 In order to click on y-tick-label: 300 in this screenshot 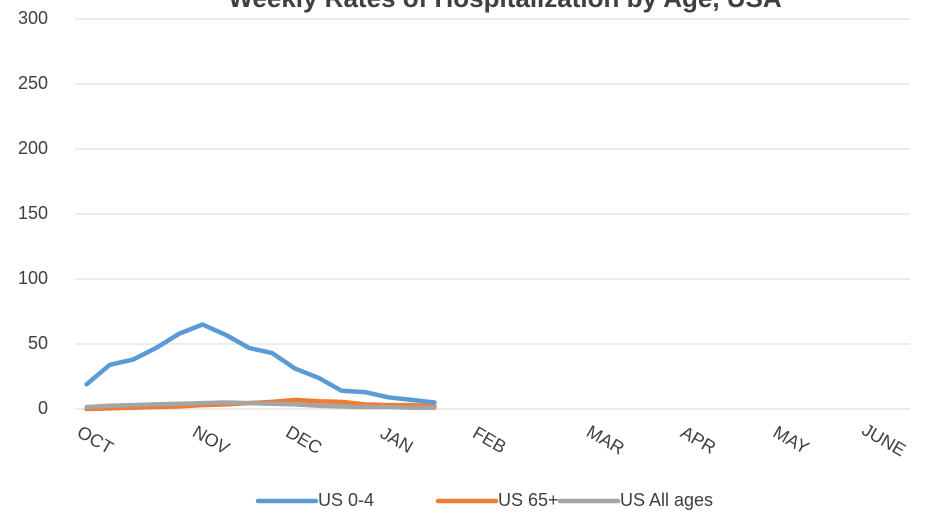, I will do `click(33, 18)`.